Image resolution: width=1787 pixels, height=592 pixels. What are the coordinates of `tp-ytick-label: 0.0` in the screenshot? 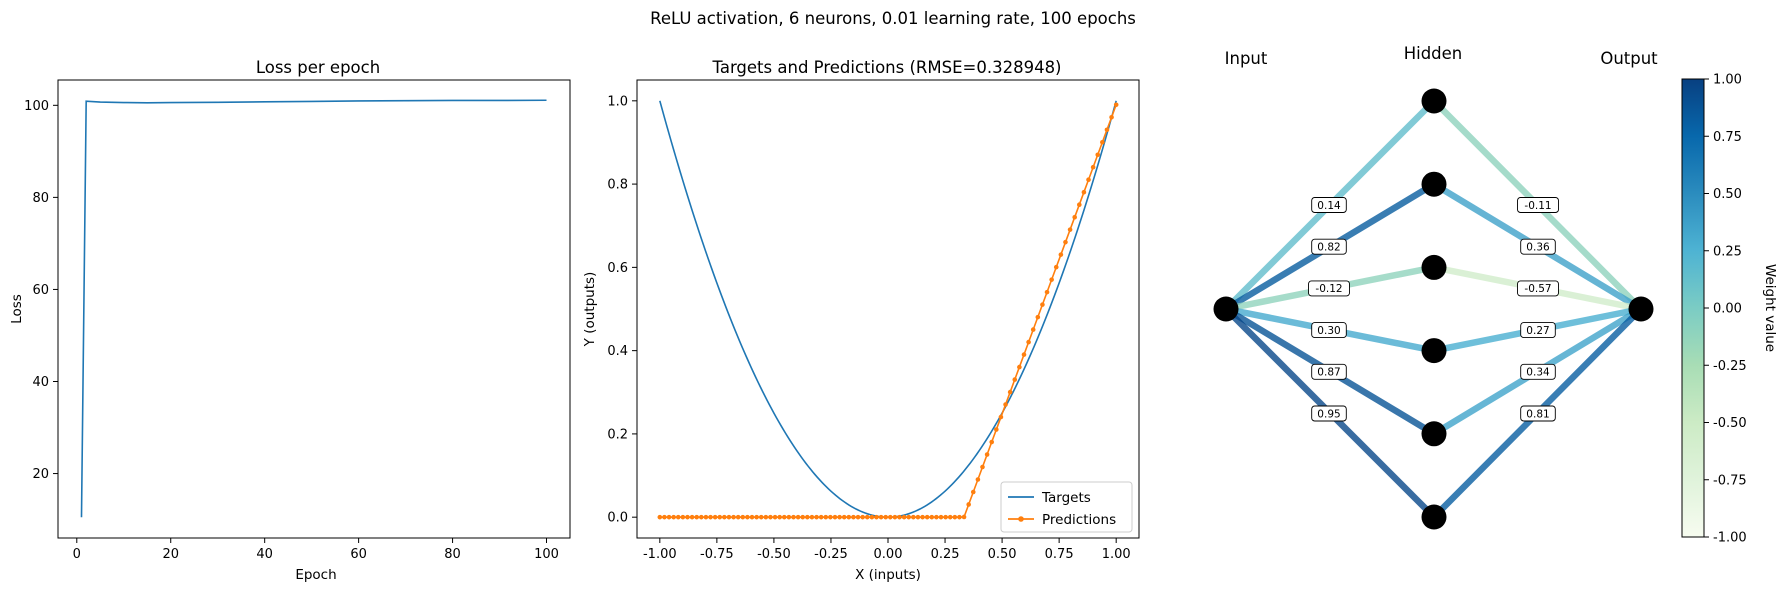 It's located at (617, 518).